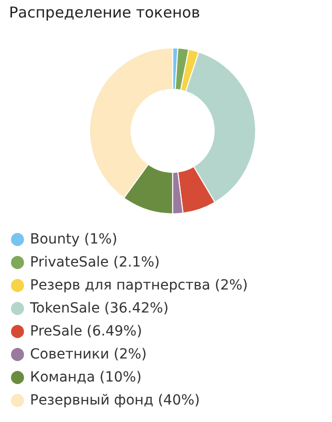 This screenshot has width=332, height=422. What do you see at coordinates (99, 308) in the screenshot?
I see `legend-label: TokenSale (36.42%)` at bounding box center [99, 308].